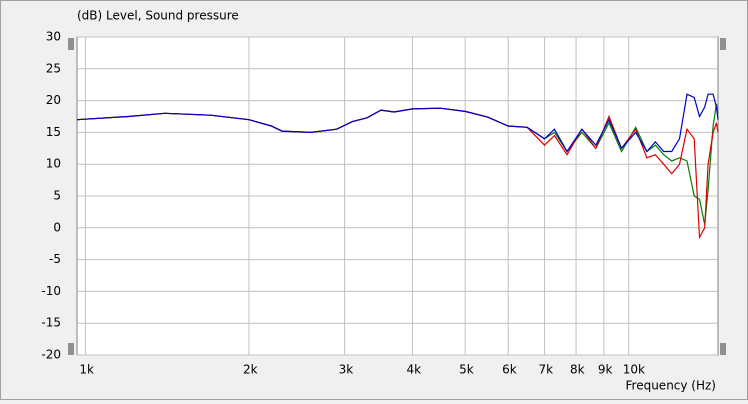 Image resolution: width=748 pixels, height=404 pixels. What do you see at coordinates (55, 259) in the screenshot?
I see `y-tick-label: -5` at bounding box center [55, 259].